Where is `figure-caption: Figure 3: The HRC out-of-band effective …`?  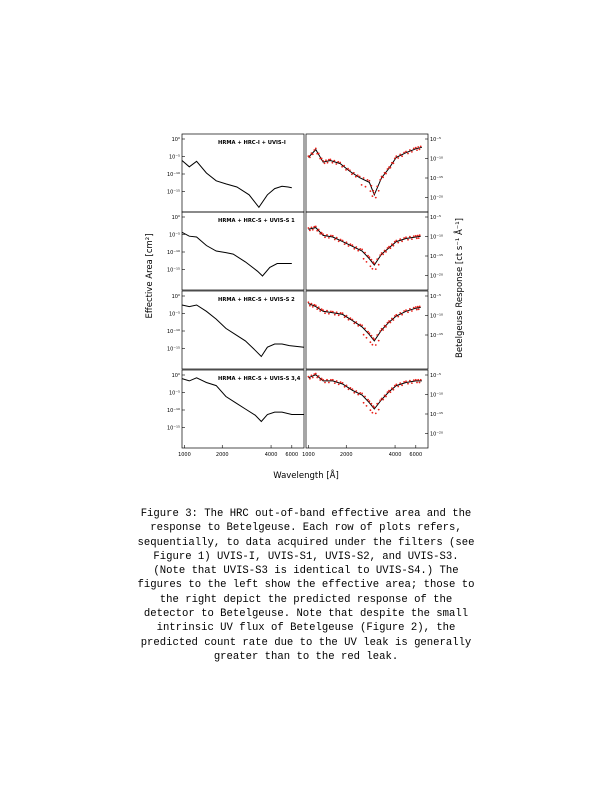
figure-caption: Figure 3: The HRC out-of-band effective … is located at coordinates (306, 585).